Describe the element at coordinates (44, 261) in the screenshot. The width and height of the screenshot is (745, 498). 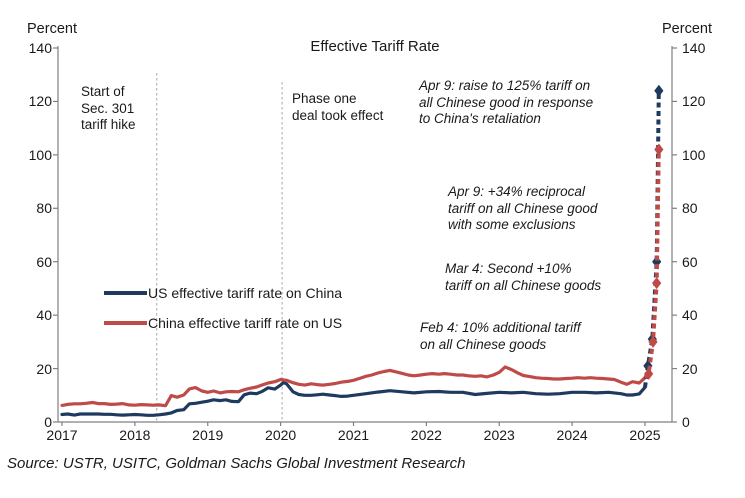
I see `y-tick-label-left: 60` at that location.